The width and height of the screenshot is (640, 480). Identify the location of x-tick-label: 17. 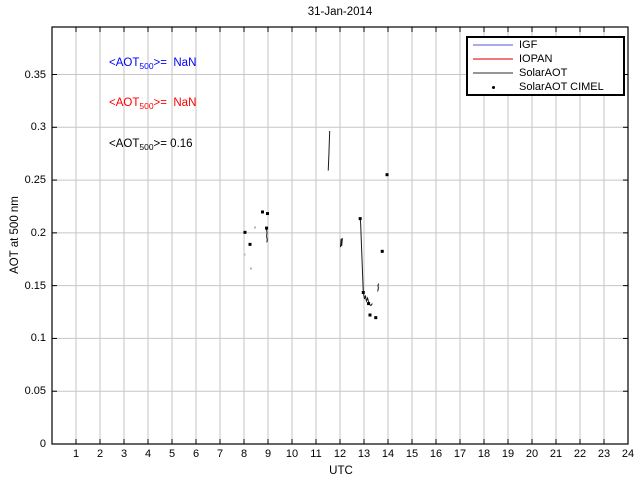
(460, 454).